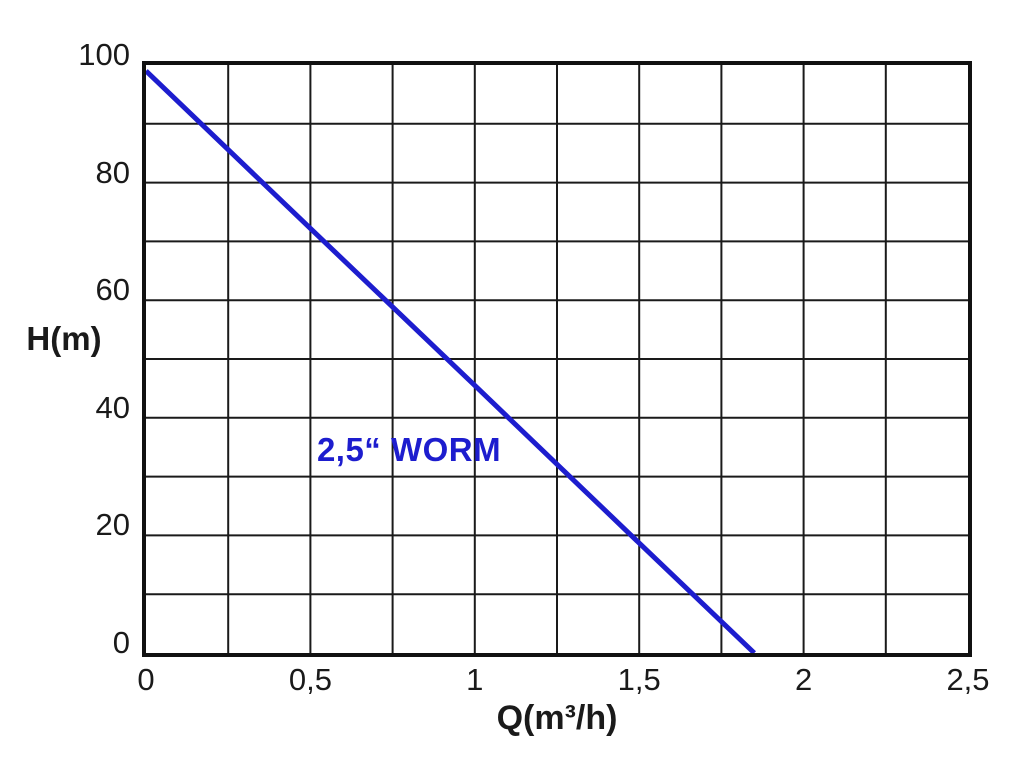 This screenshot has width=1024, height=768. Describe the element at coordinates (112, 407) in the screenshot. I see `y-tick-label: 40` at that location.